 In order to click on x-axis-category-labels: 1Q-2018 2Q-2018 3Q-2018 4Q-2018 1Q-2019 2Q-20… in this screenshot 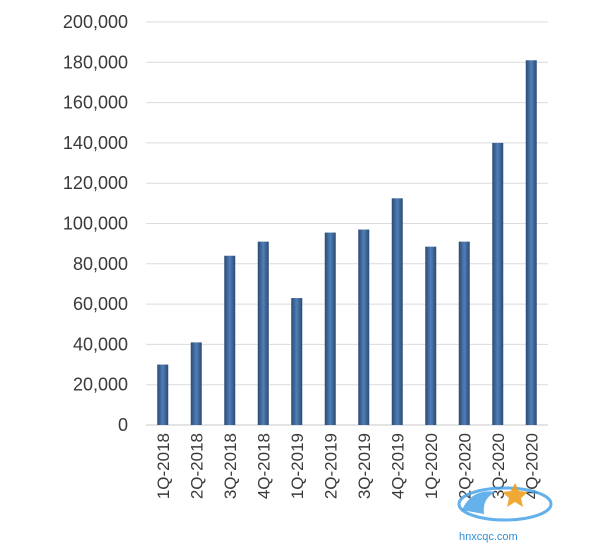, I will do `click(348, 466)`.